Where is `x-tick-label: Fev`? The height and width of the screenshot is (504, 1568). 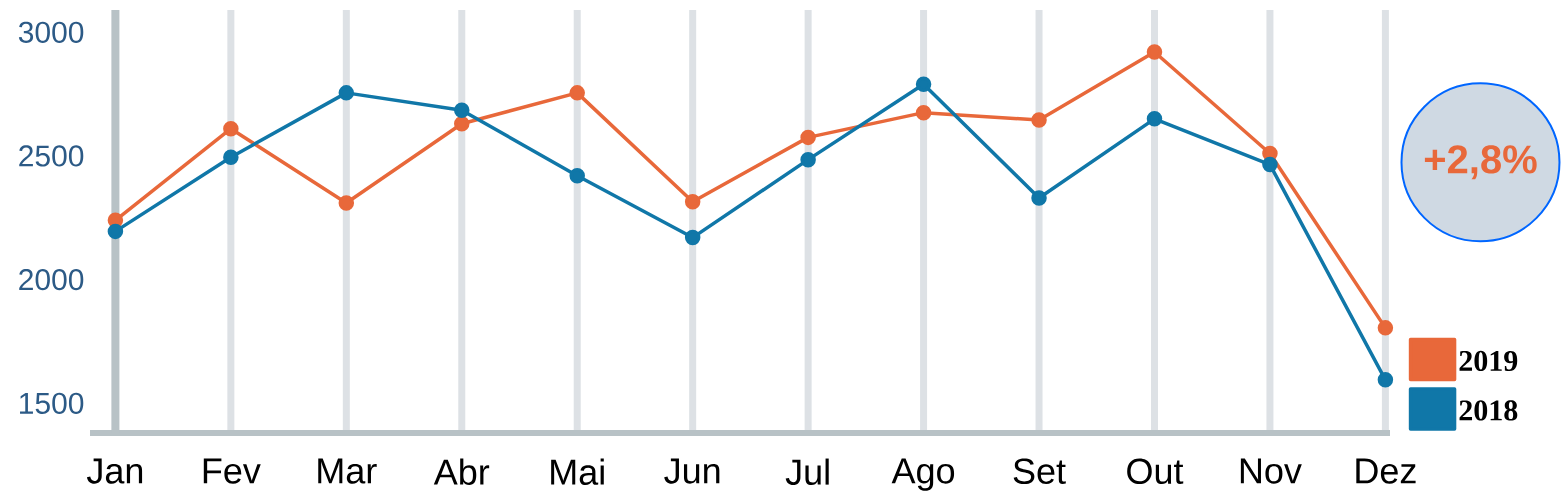 x-tick-label: Fev is located at coordinates (232, 471).